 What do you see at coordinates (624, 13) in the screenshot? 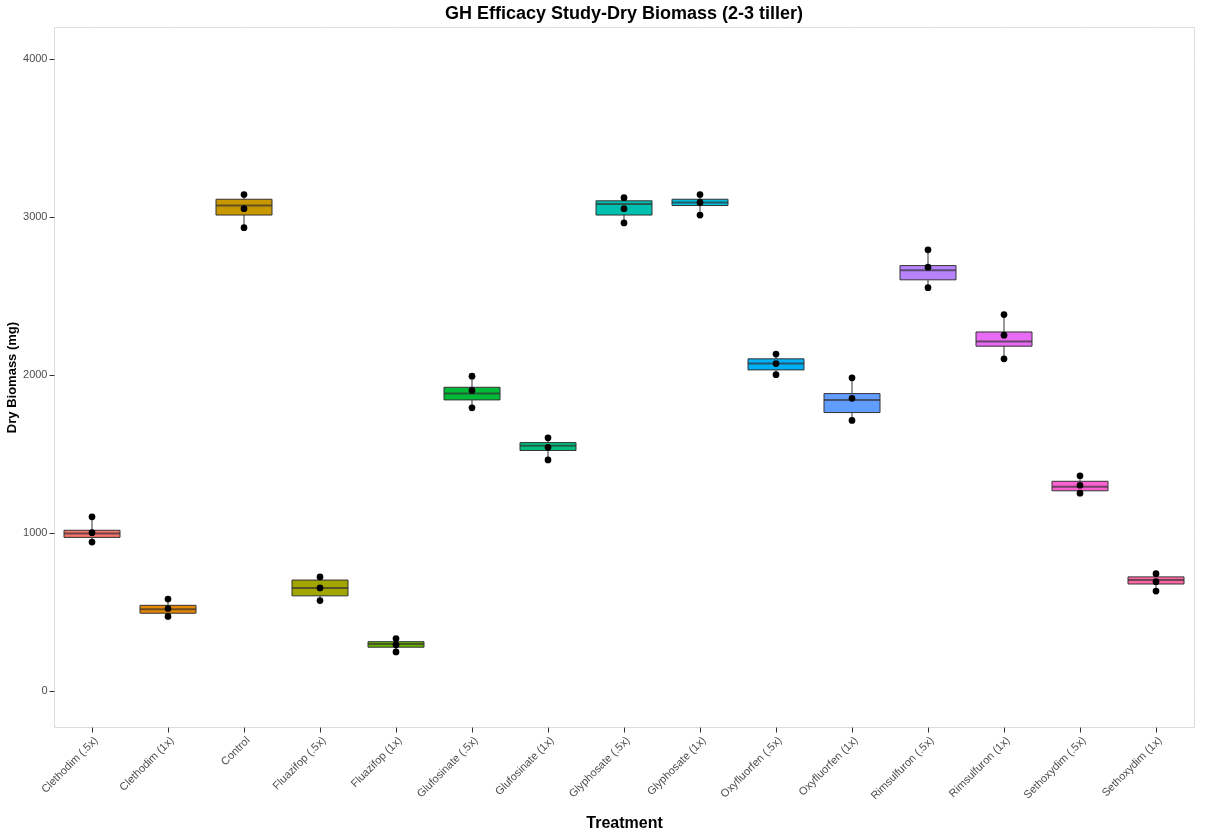
I see `chart-title: GH Efficacy Study-Dry Biomass (2-3 tiller)` at bounding box center [624, 13].